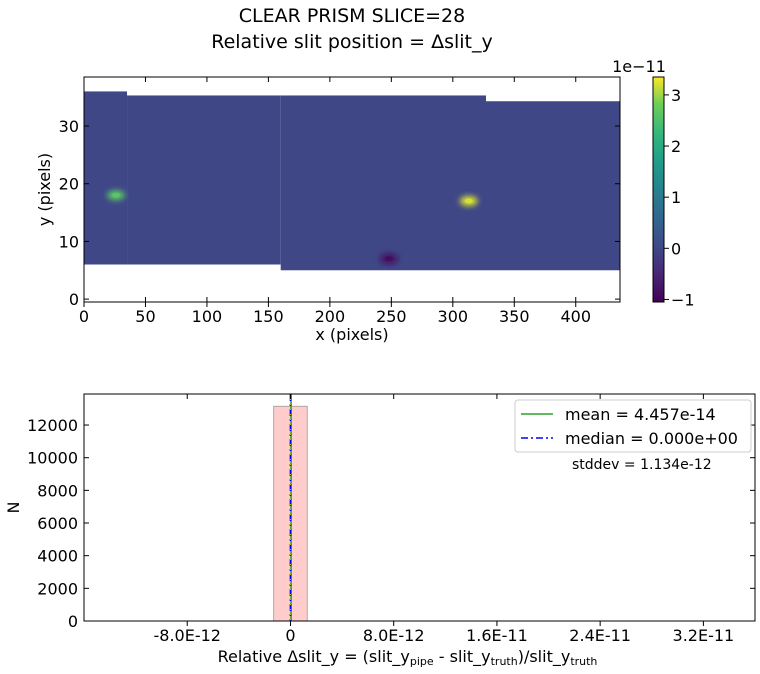 This screenshot has width=760, height=674. What do you see at coordinates (314, 657) in the screenshot?
I see `xlabel-part-main: Relative Δslit_y = (slit_y` at bounding box center [314, 657].